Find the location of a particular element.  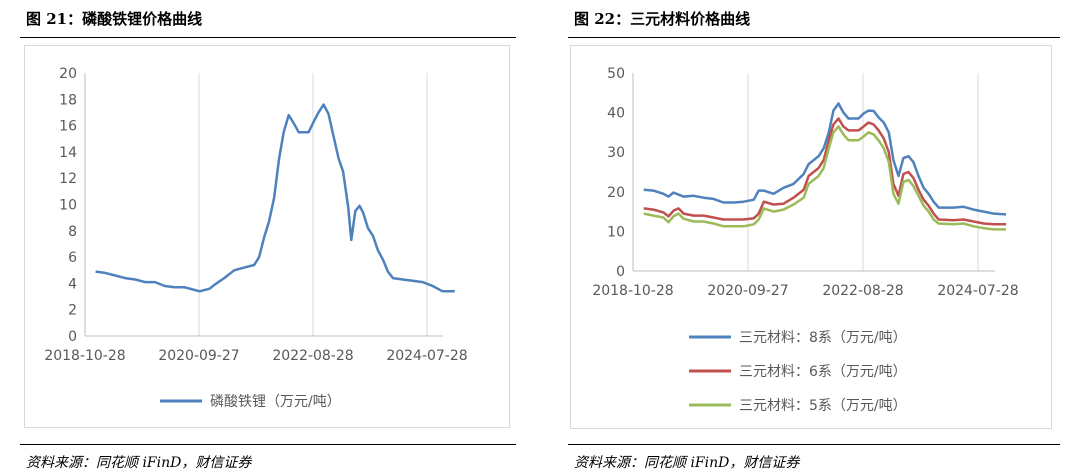

source-rule-right is located at coordinates (814, 444).